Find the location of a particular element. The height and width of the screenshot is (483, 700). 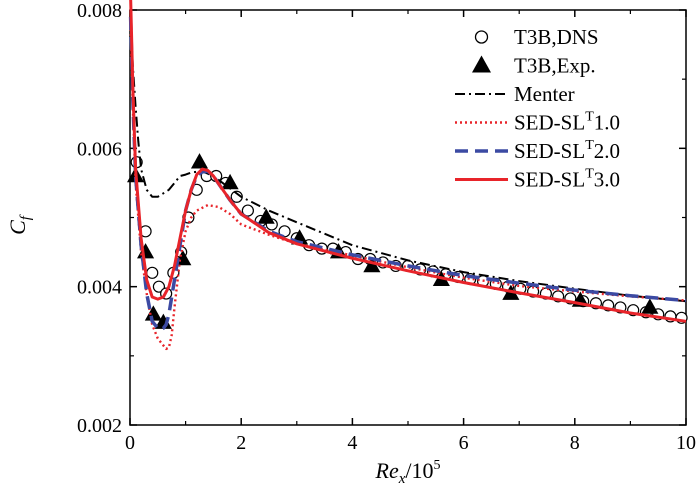

x-tick-label: 8 is located at coordinates (575, 443).